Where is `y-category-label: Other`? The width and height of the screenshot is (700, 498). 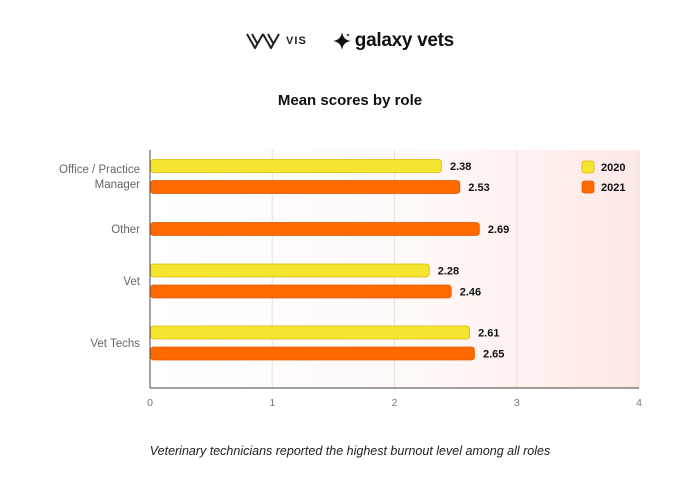
y-category-label: Other is located at coordinates (125, 230).